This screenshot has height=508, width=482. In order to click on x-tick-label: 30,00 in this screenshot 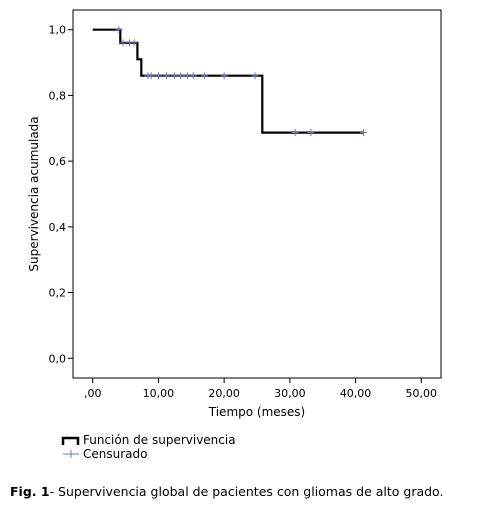, I will do `click(290, 393)`.